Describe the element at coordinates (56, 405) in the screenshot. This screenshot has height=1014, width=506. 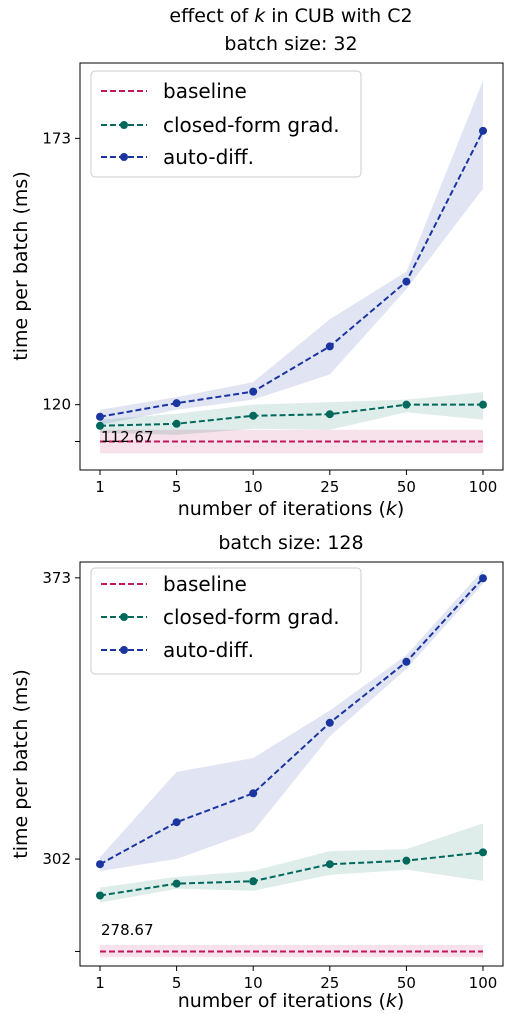
I see `y-tick-label: 120` at that location.